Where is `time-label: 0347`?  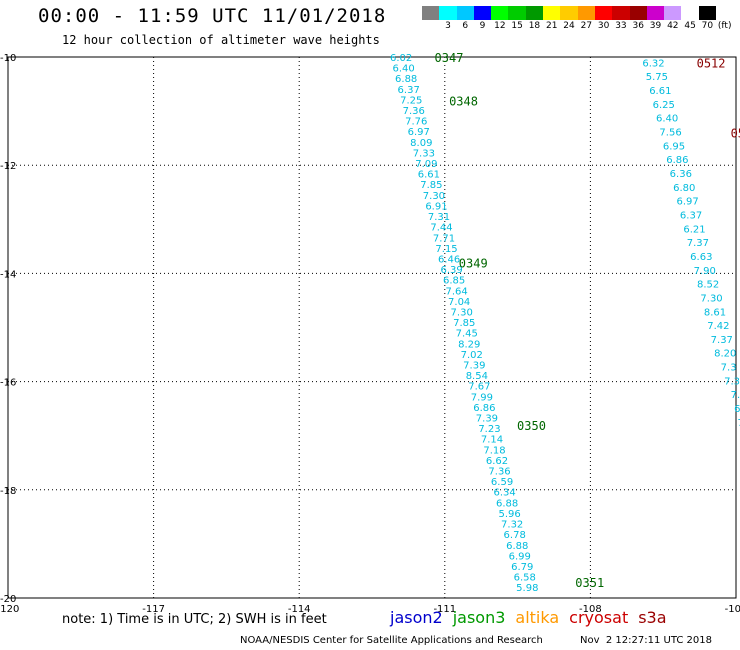 time-label: 0347 is located at coordinates (449, 58).